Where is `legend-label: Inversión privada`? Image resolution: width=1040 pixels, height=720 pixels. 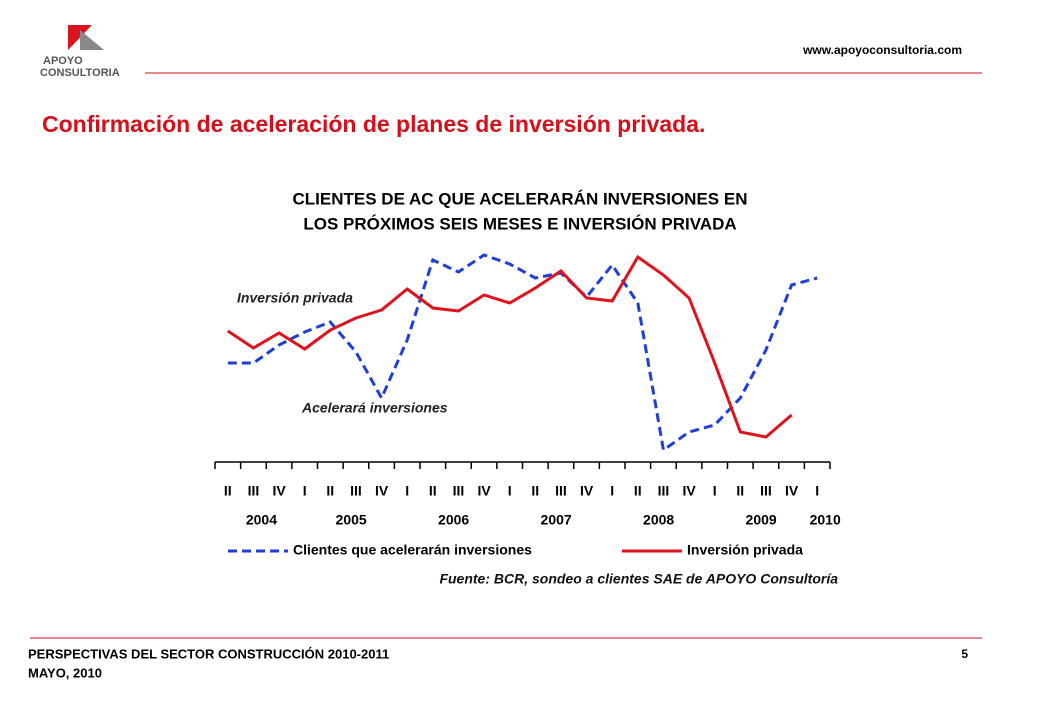 legend-label: Inversión privada is located at coordinates (745, 550).